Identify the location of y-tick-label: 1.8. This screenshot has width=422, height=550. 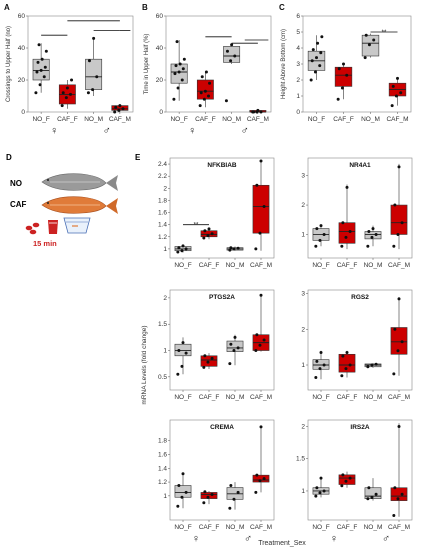
(162, 441).